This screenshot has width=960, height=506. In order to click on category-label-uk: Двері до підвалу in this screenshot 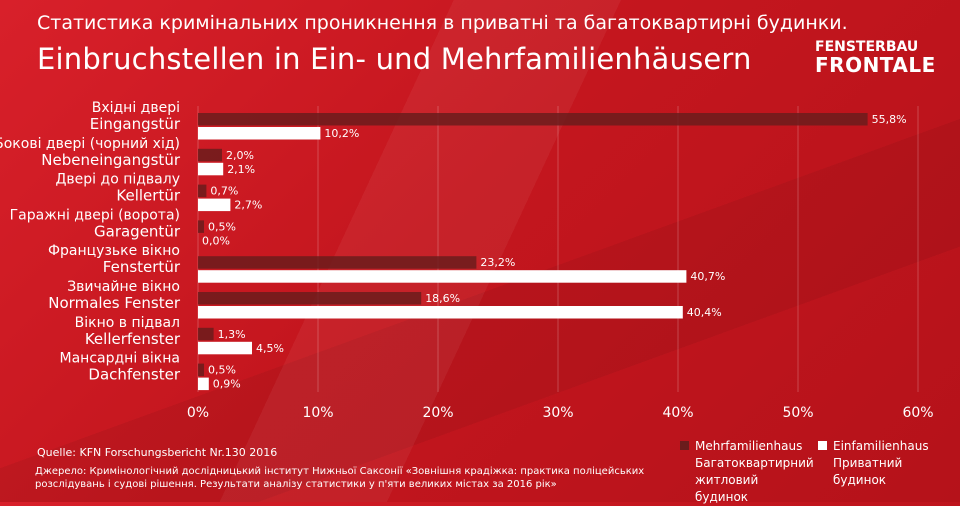, I will do `click(117, 180)`.